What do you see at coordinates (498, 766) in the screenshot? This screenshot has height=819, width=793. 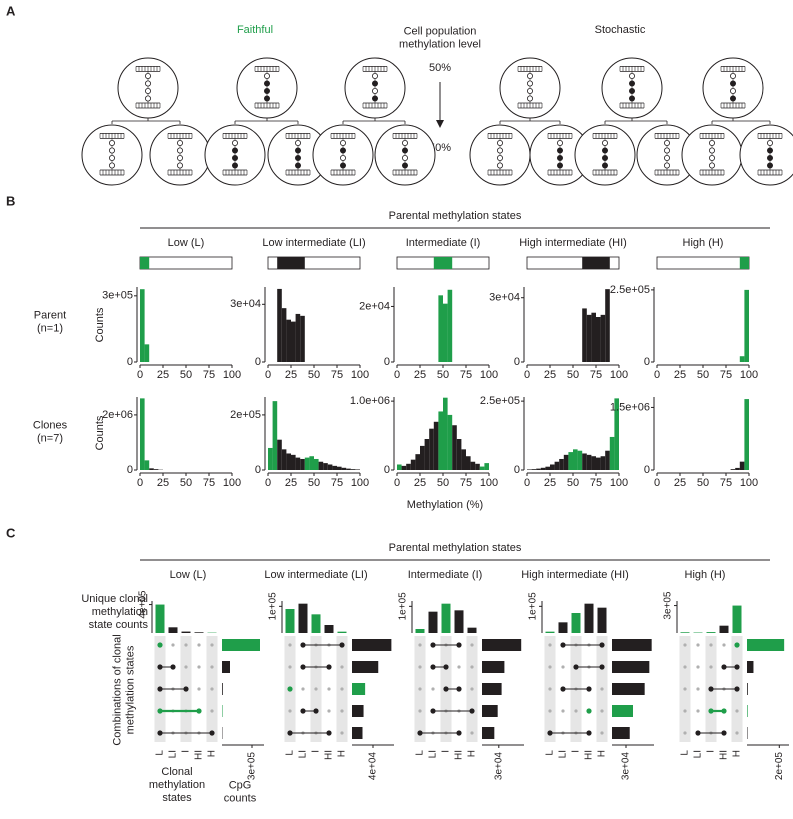 I see `x-tick-label: 3e+04` at bounding box center [498, 766].